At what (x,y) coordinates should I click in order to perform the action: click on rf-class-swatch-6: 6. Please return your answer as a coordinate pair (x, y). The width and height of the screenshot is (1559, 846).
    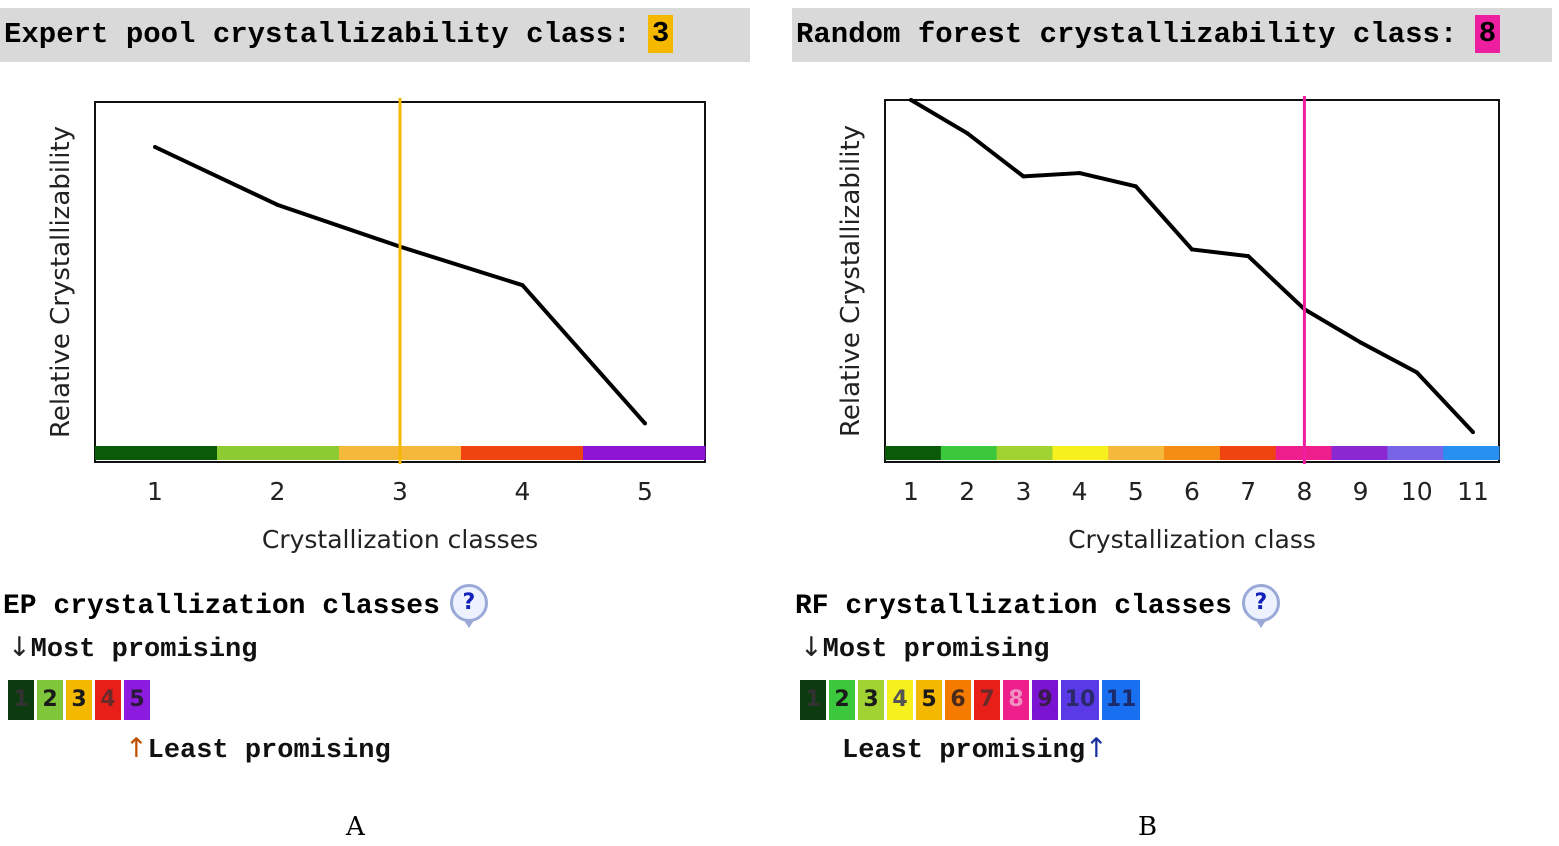
    Looking at the image, I should click on (958, 700).